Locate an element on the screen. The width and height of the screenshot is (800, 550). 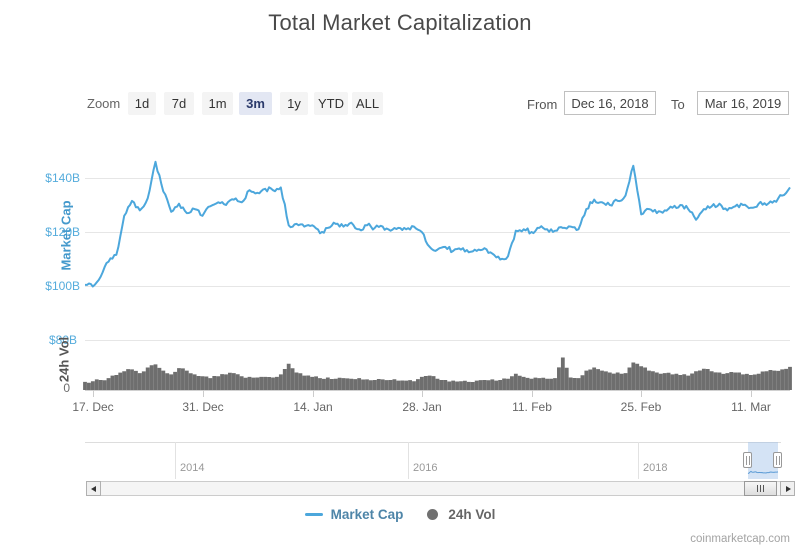
scrollbar-track is located at coordinates (440, 488).